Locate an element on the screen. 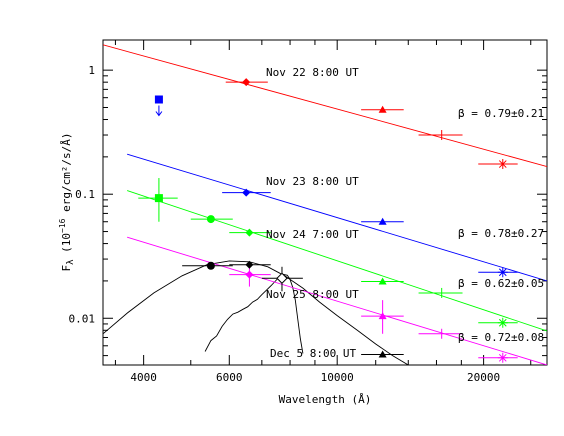 The image size is (564, 436). smooth-model-curve is located at coordinates (256, 312).